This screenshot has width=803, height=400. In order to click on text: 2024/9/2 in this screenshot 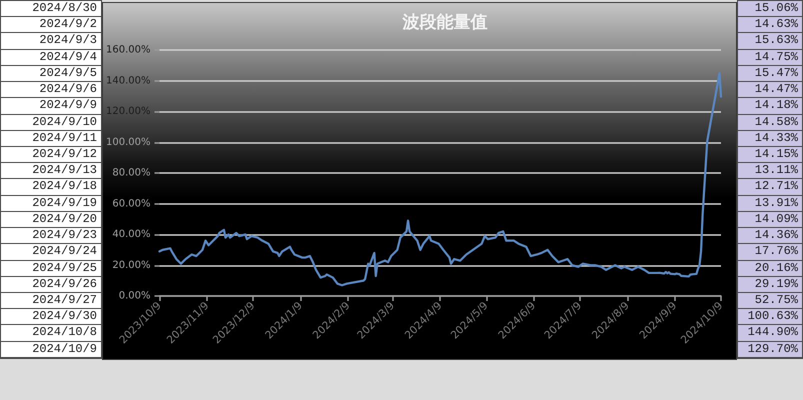, I will do `click(51, 25)`.